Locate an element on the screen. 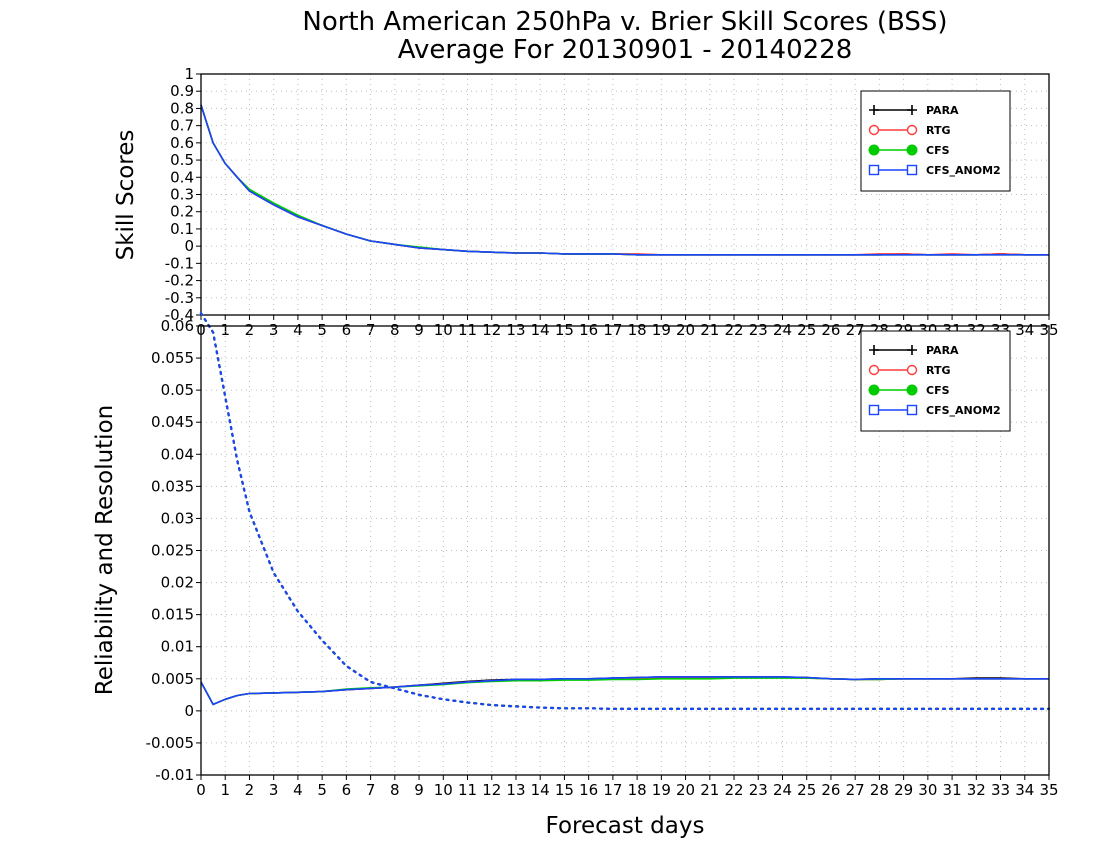 The height and width of the screenshot is (850, 1100). bottom-x-tick-label: 17 is located at coordinates (612, 790).